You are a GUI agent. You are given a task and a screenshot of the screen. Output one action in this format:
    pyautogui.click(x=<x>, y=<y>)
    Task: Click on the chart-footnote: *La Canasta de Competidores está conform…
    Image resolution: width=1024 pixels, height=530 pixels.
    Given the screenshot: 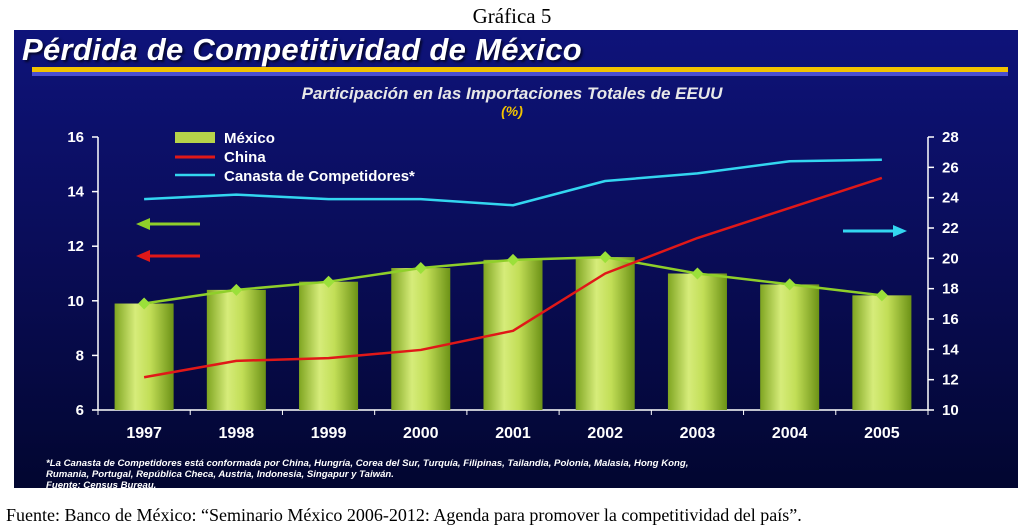 What is the action you would take?
    pyautogui.click(x=526, y=474)
    